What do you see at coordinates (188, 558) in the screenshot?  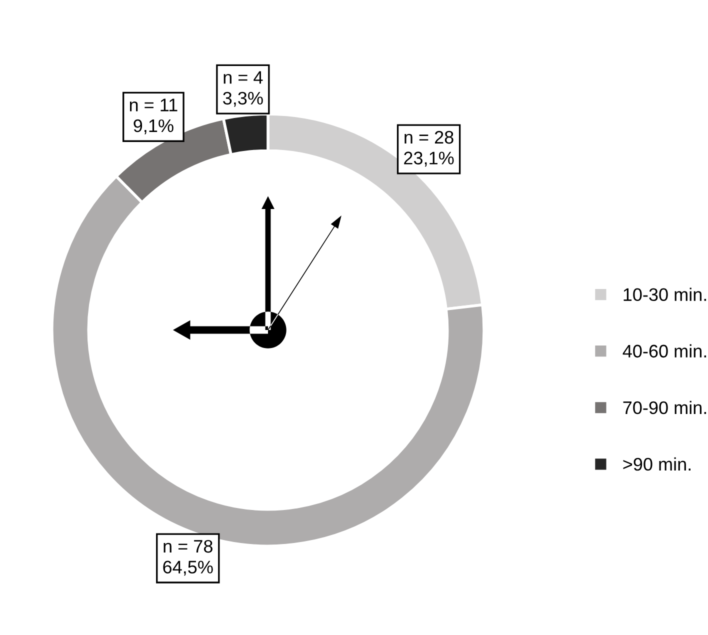 I see `data-label: n = 78 64,5%` at bounding box center [188, 558].